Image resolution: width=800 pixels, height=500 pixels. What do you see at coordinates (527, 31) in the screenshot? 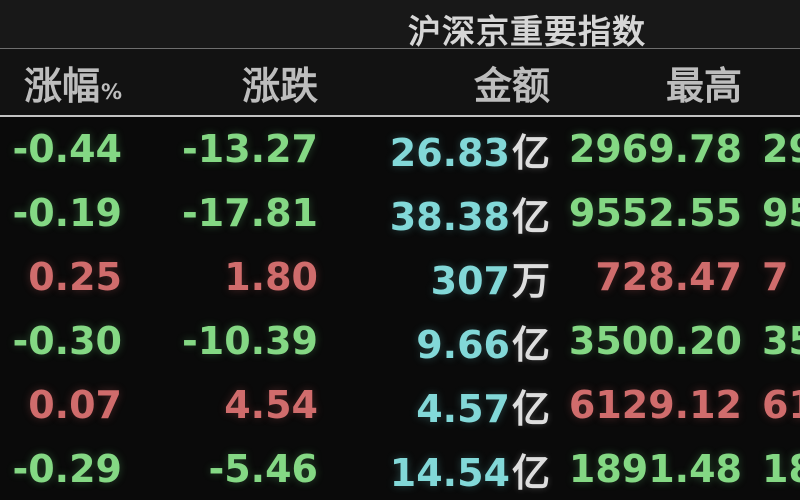
I see `page-title: 沪深京重要指数` at bounding box center [527, 31].